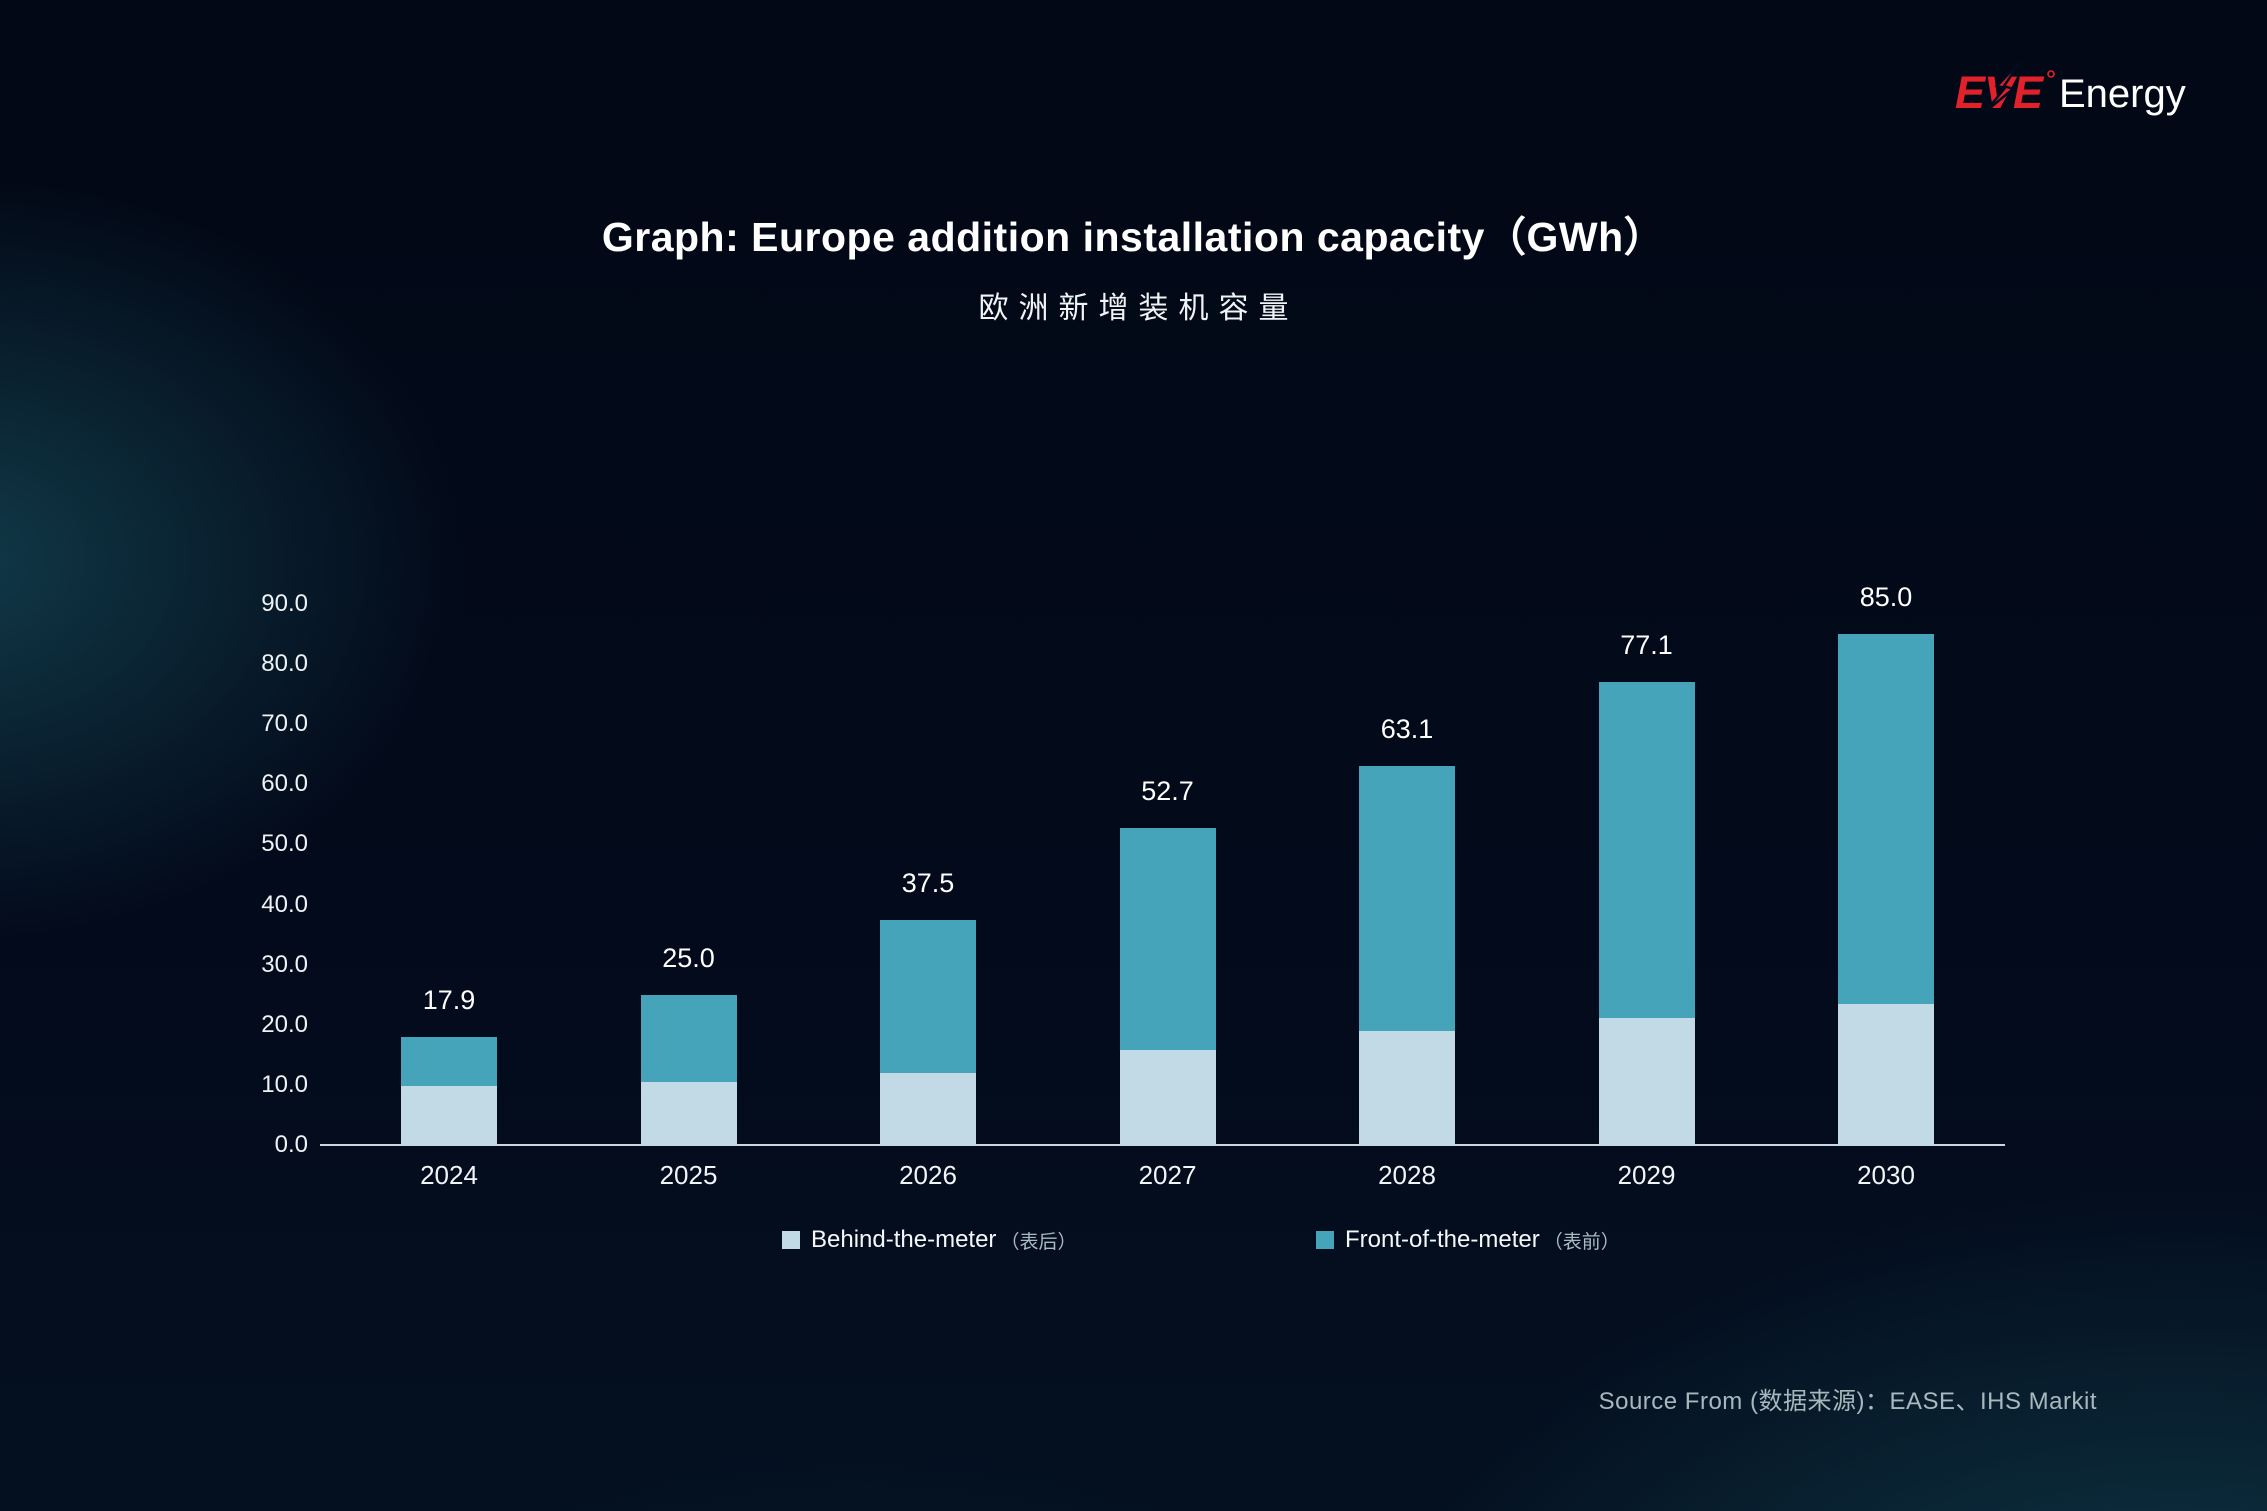  Describe the element at coordinates (291, 1144) in the screenshot. I see `y-tick-label: 0.0` at that location.